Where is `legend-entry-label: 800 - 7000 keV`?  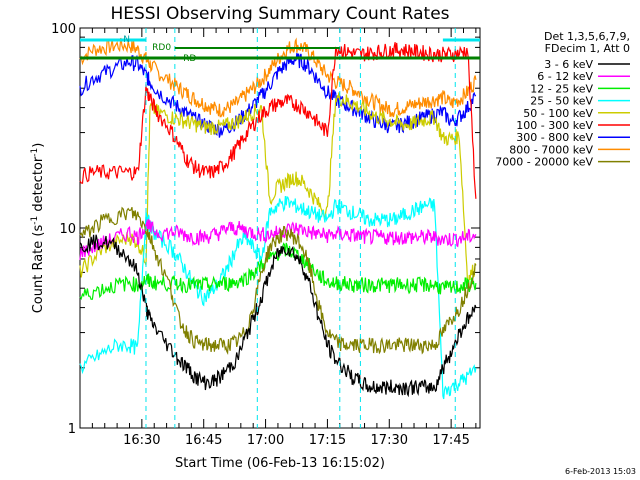
legend-entry-label: 800 - 7000 keV is located at coordinates (551, 149).